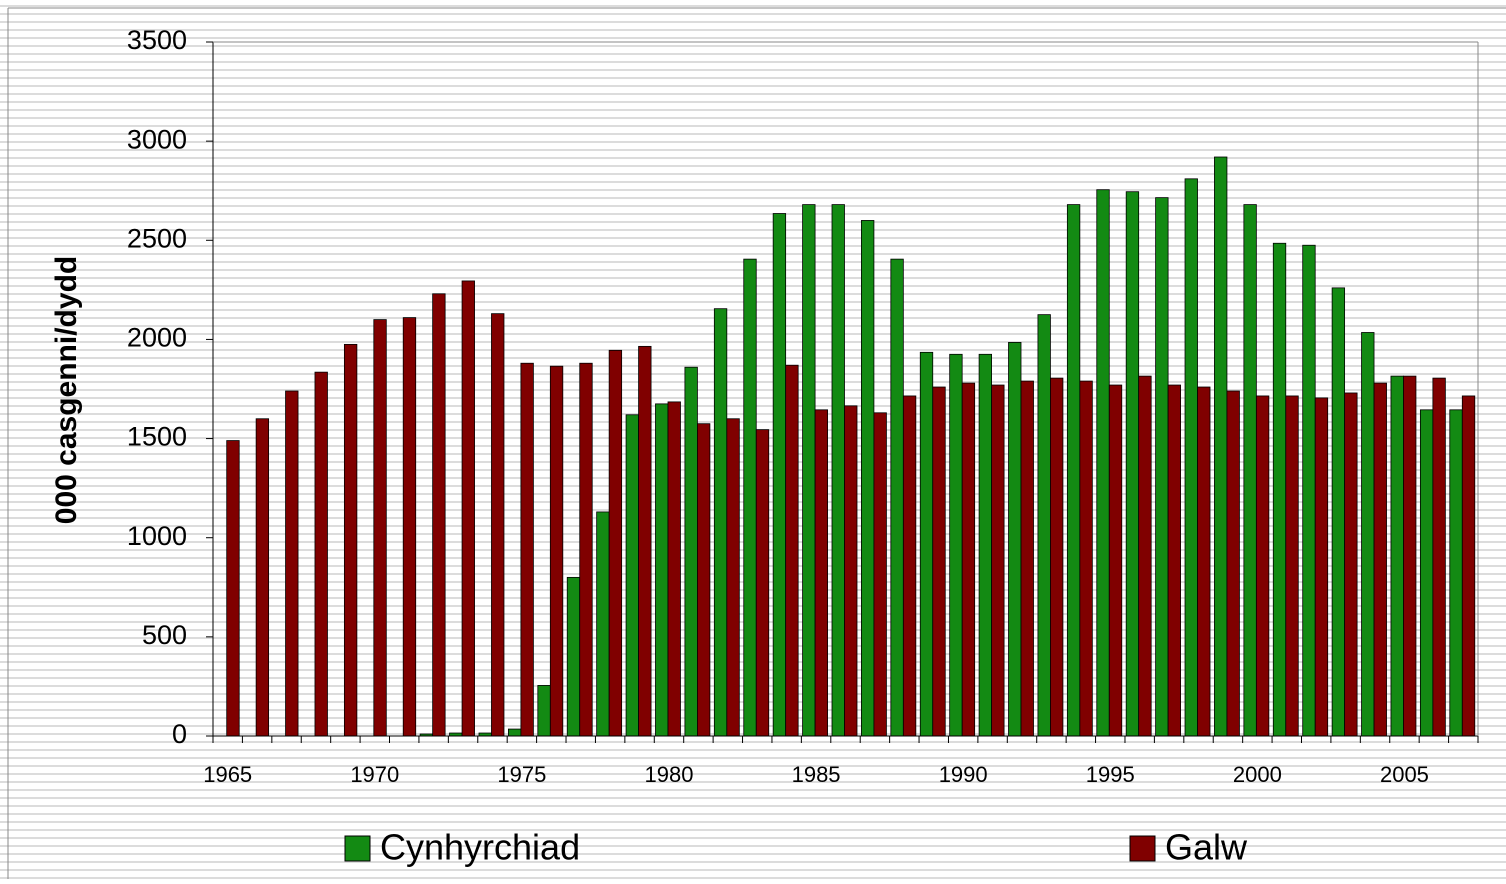 This screenshot has width=1506, height=884. I want to click on x-tick-label: 2005, so click(1404, 774).